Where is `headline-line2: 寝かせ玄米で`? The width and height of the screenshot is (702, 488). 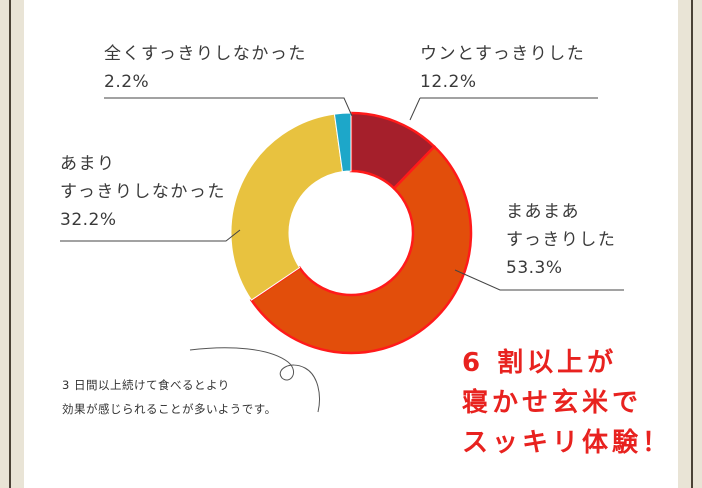
headline-line2: 寝かせ玄米で is located at coordinates (552, 403).